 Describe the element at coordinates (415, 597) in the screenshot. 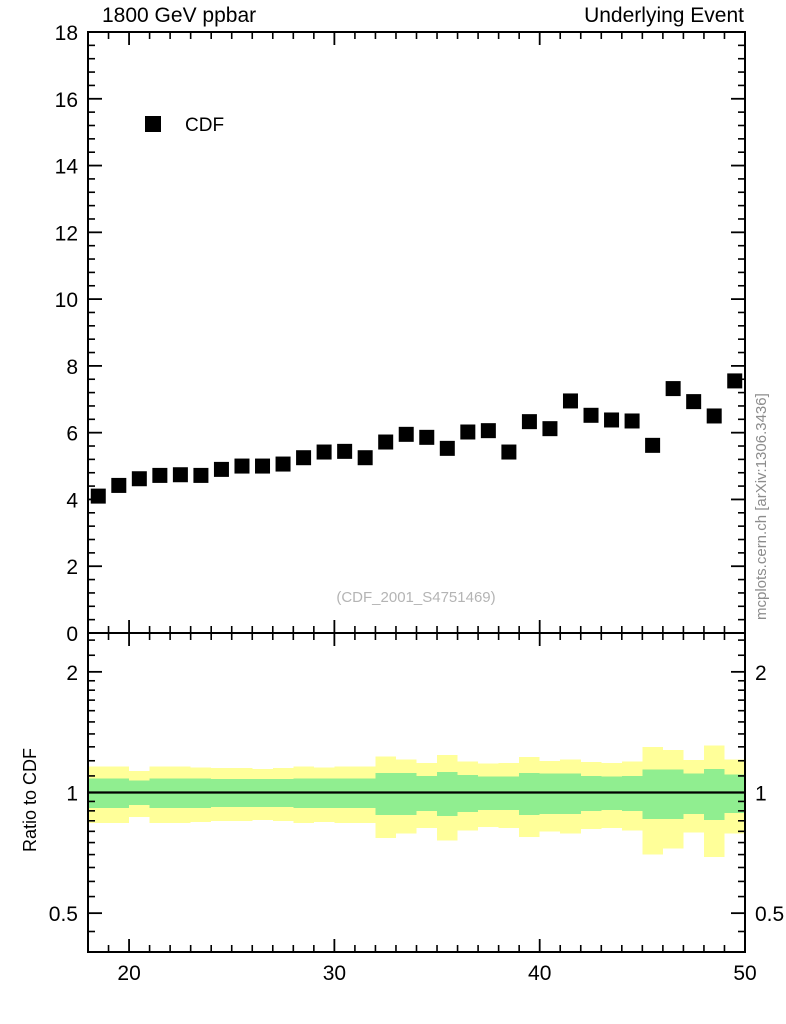

I see `analysis-watermark: (CDF_2001_S4751469)` at that location.